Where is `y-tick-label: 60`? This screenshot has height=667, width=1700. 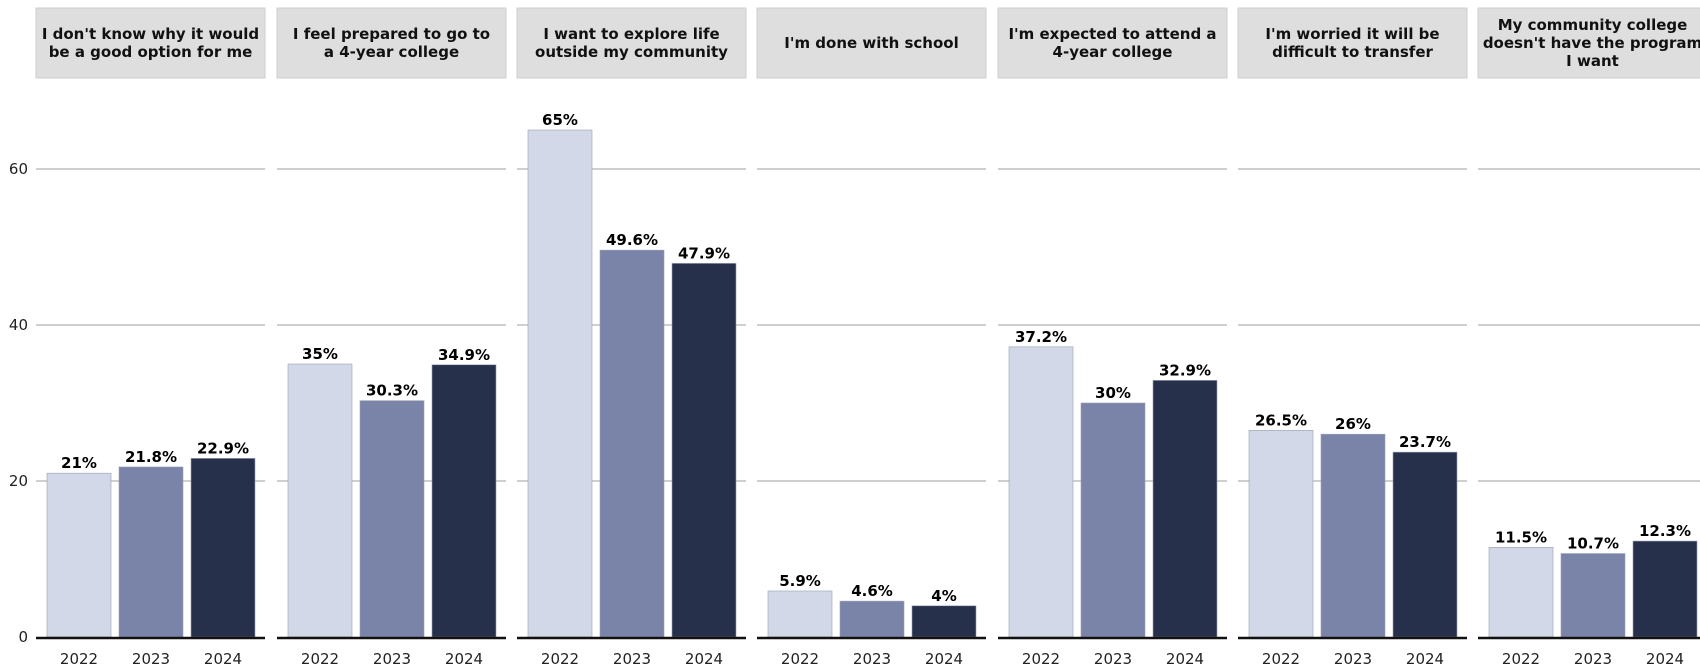 y-tick-label: 60 is located at coordinates (18, 169).